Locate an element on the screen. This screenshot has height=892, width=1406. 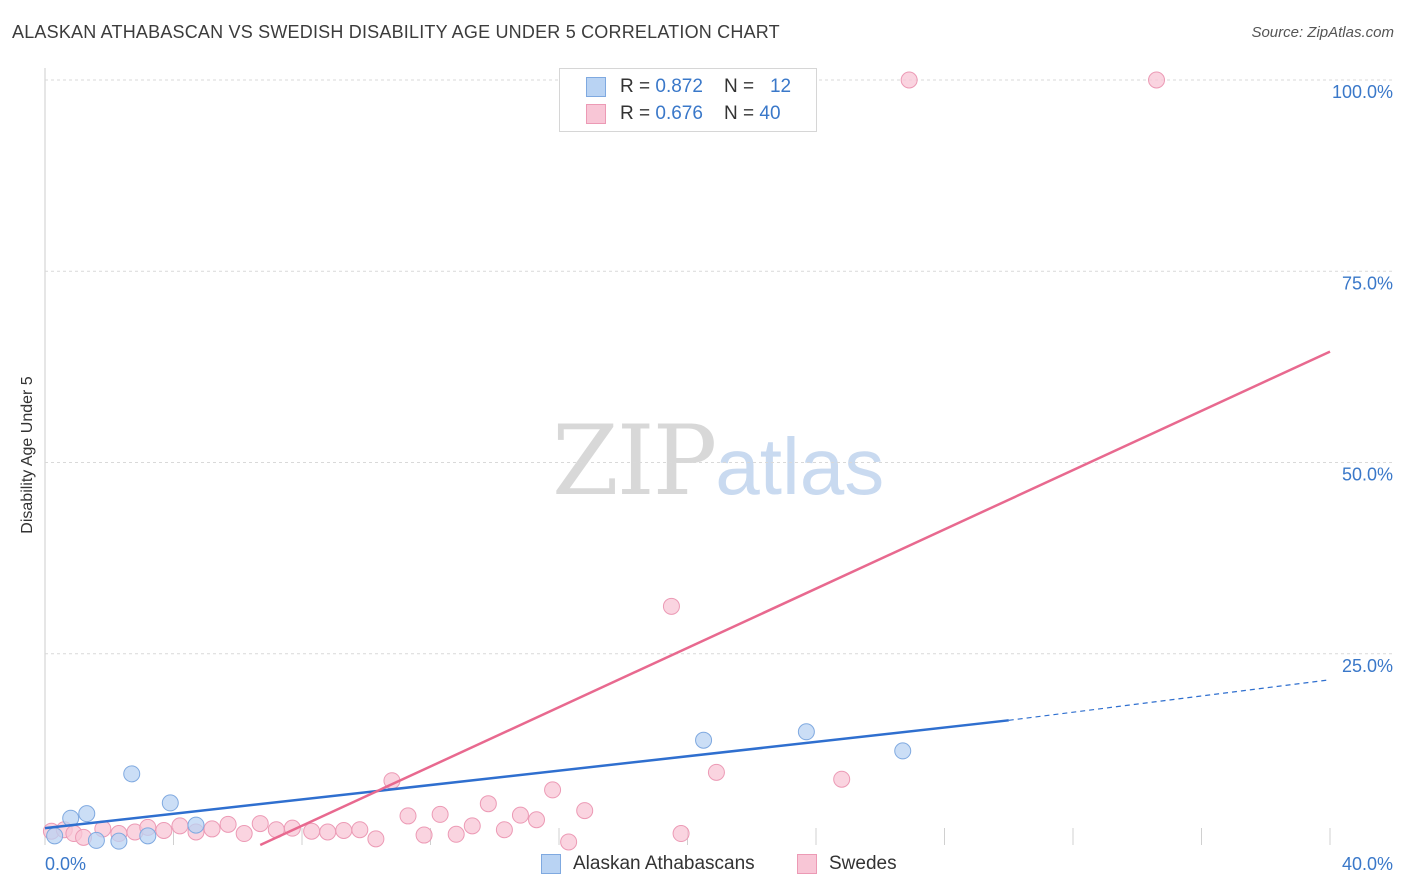
legend-r-value: 0.676 is located at coordinates (679, 113).